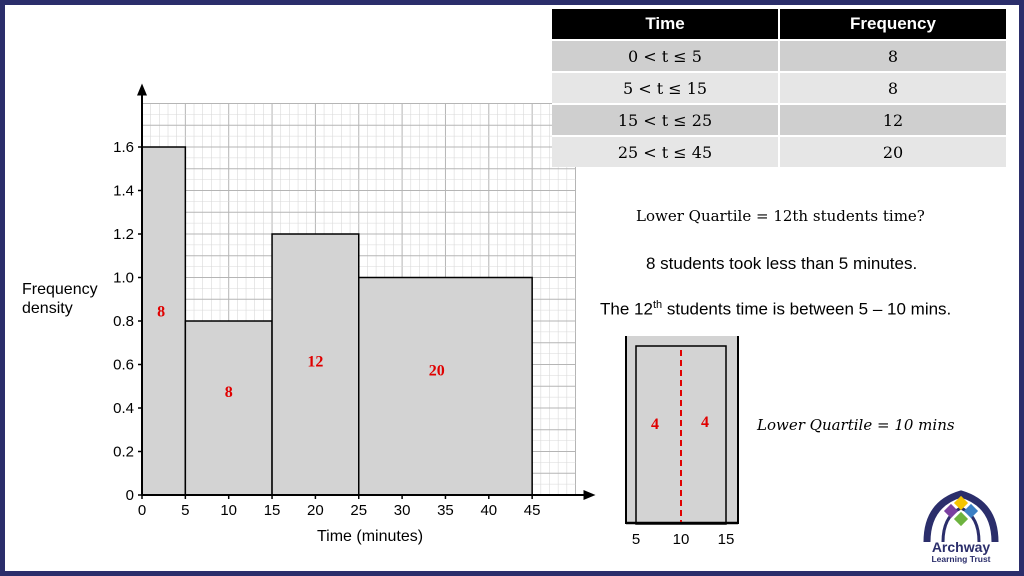 Image resolution: width=1024 pixels, height=576 pixels. Describe the element at coordinates (123, 365) in the screenshot. I see `y-tick-label: 0.6` at that location.